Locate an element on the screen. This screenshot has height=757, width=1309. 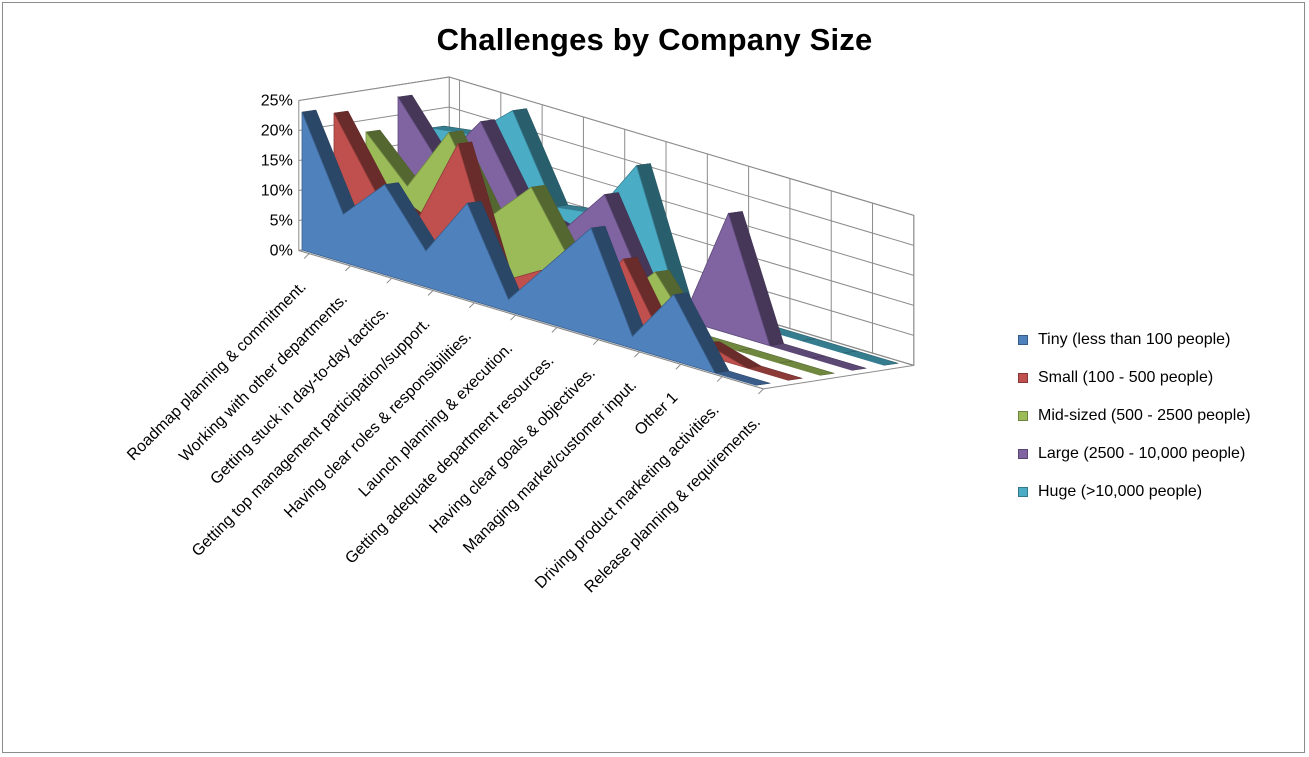
legend-label: Small (100 - 500 people) is located at coordinates (1126, 377).